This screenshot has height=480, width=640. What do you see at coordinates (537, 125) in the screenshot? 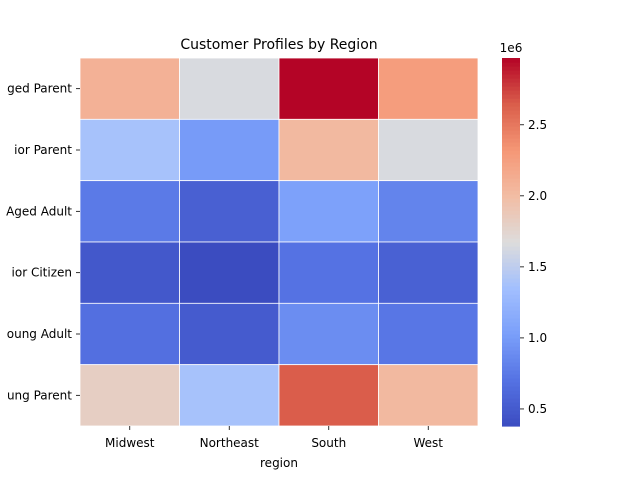
I see `colorbar-tick-label: 2.5` at bounding box center [537, 125].